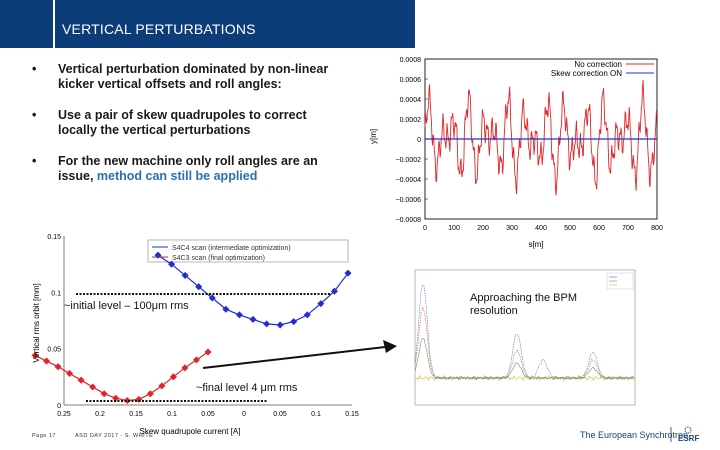 Image resolution: width=720 pixels, height=450 pixels. Describe the element at coordinates (390, 346) in the screenshot. I see `arrow-head` at that location.